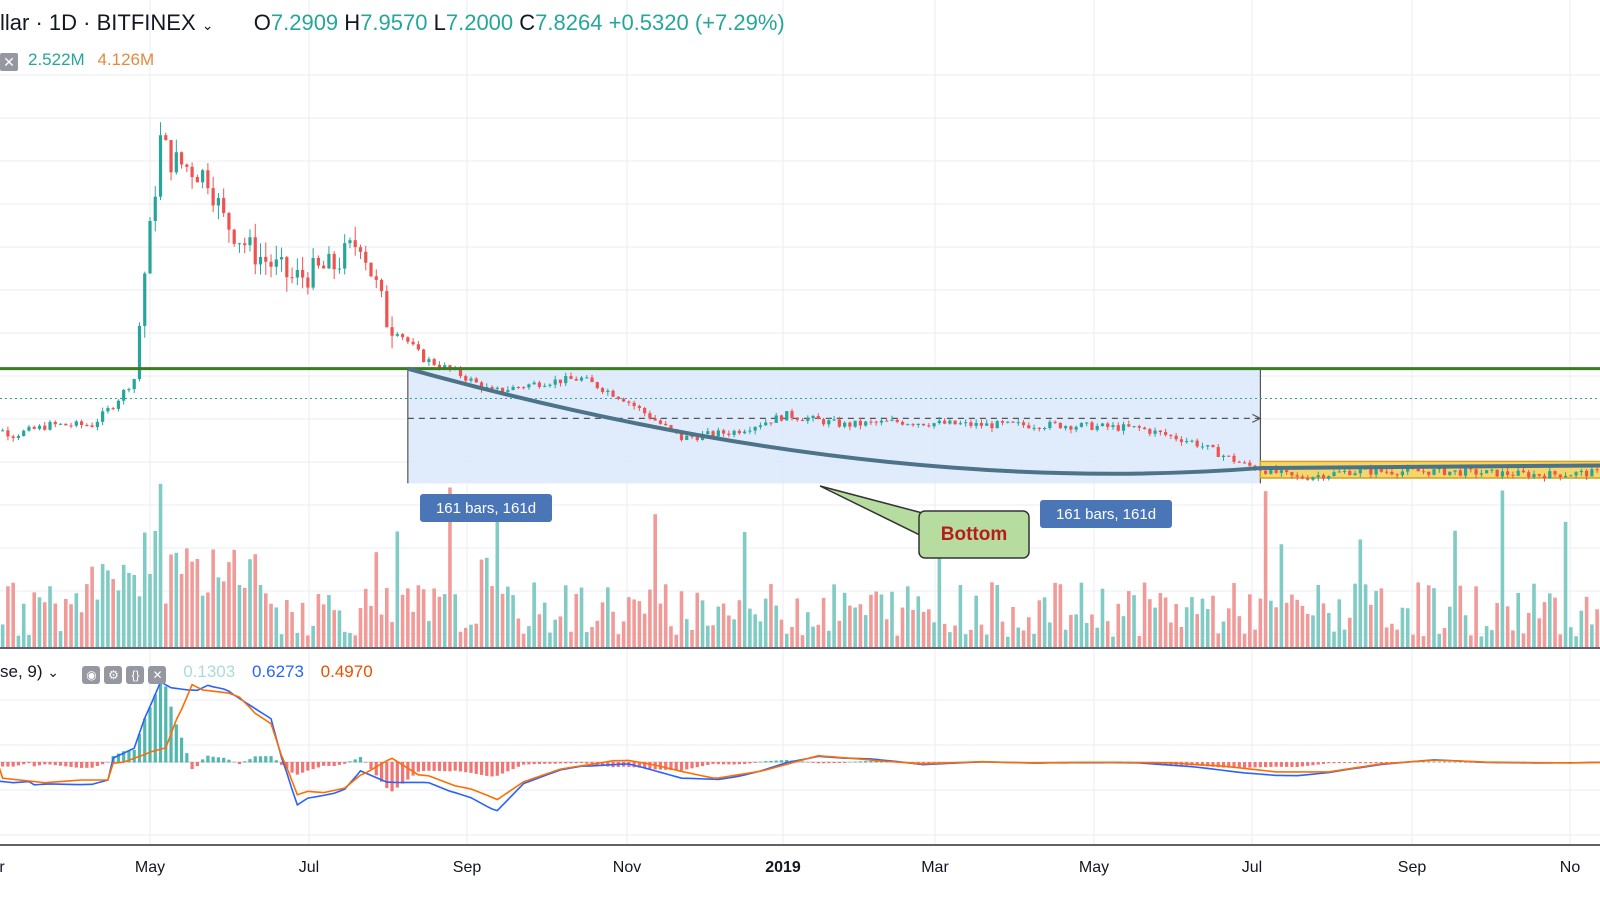  What do you see at coordinates (15, 22) in the screenshot?
I see `symbol-name: llar` at bounding box center [15, 22].